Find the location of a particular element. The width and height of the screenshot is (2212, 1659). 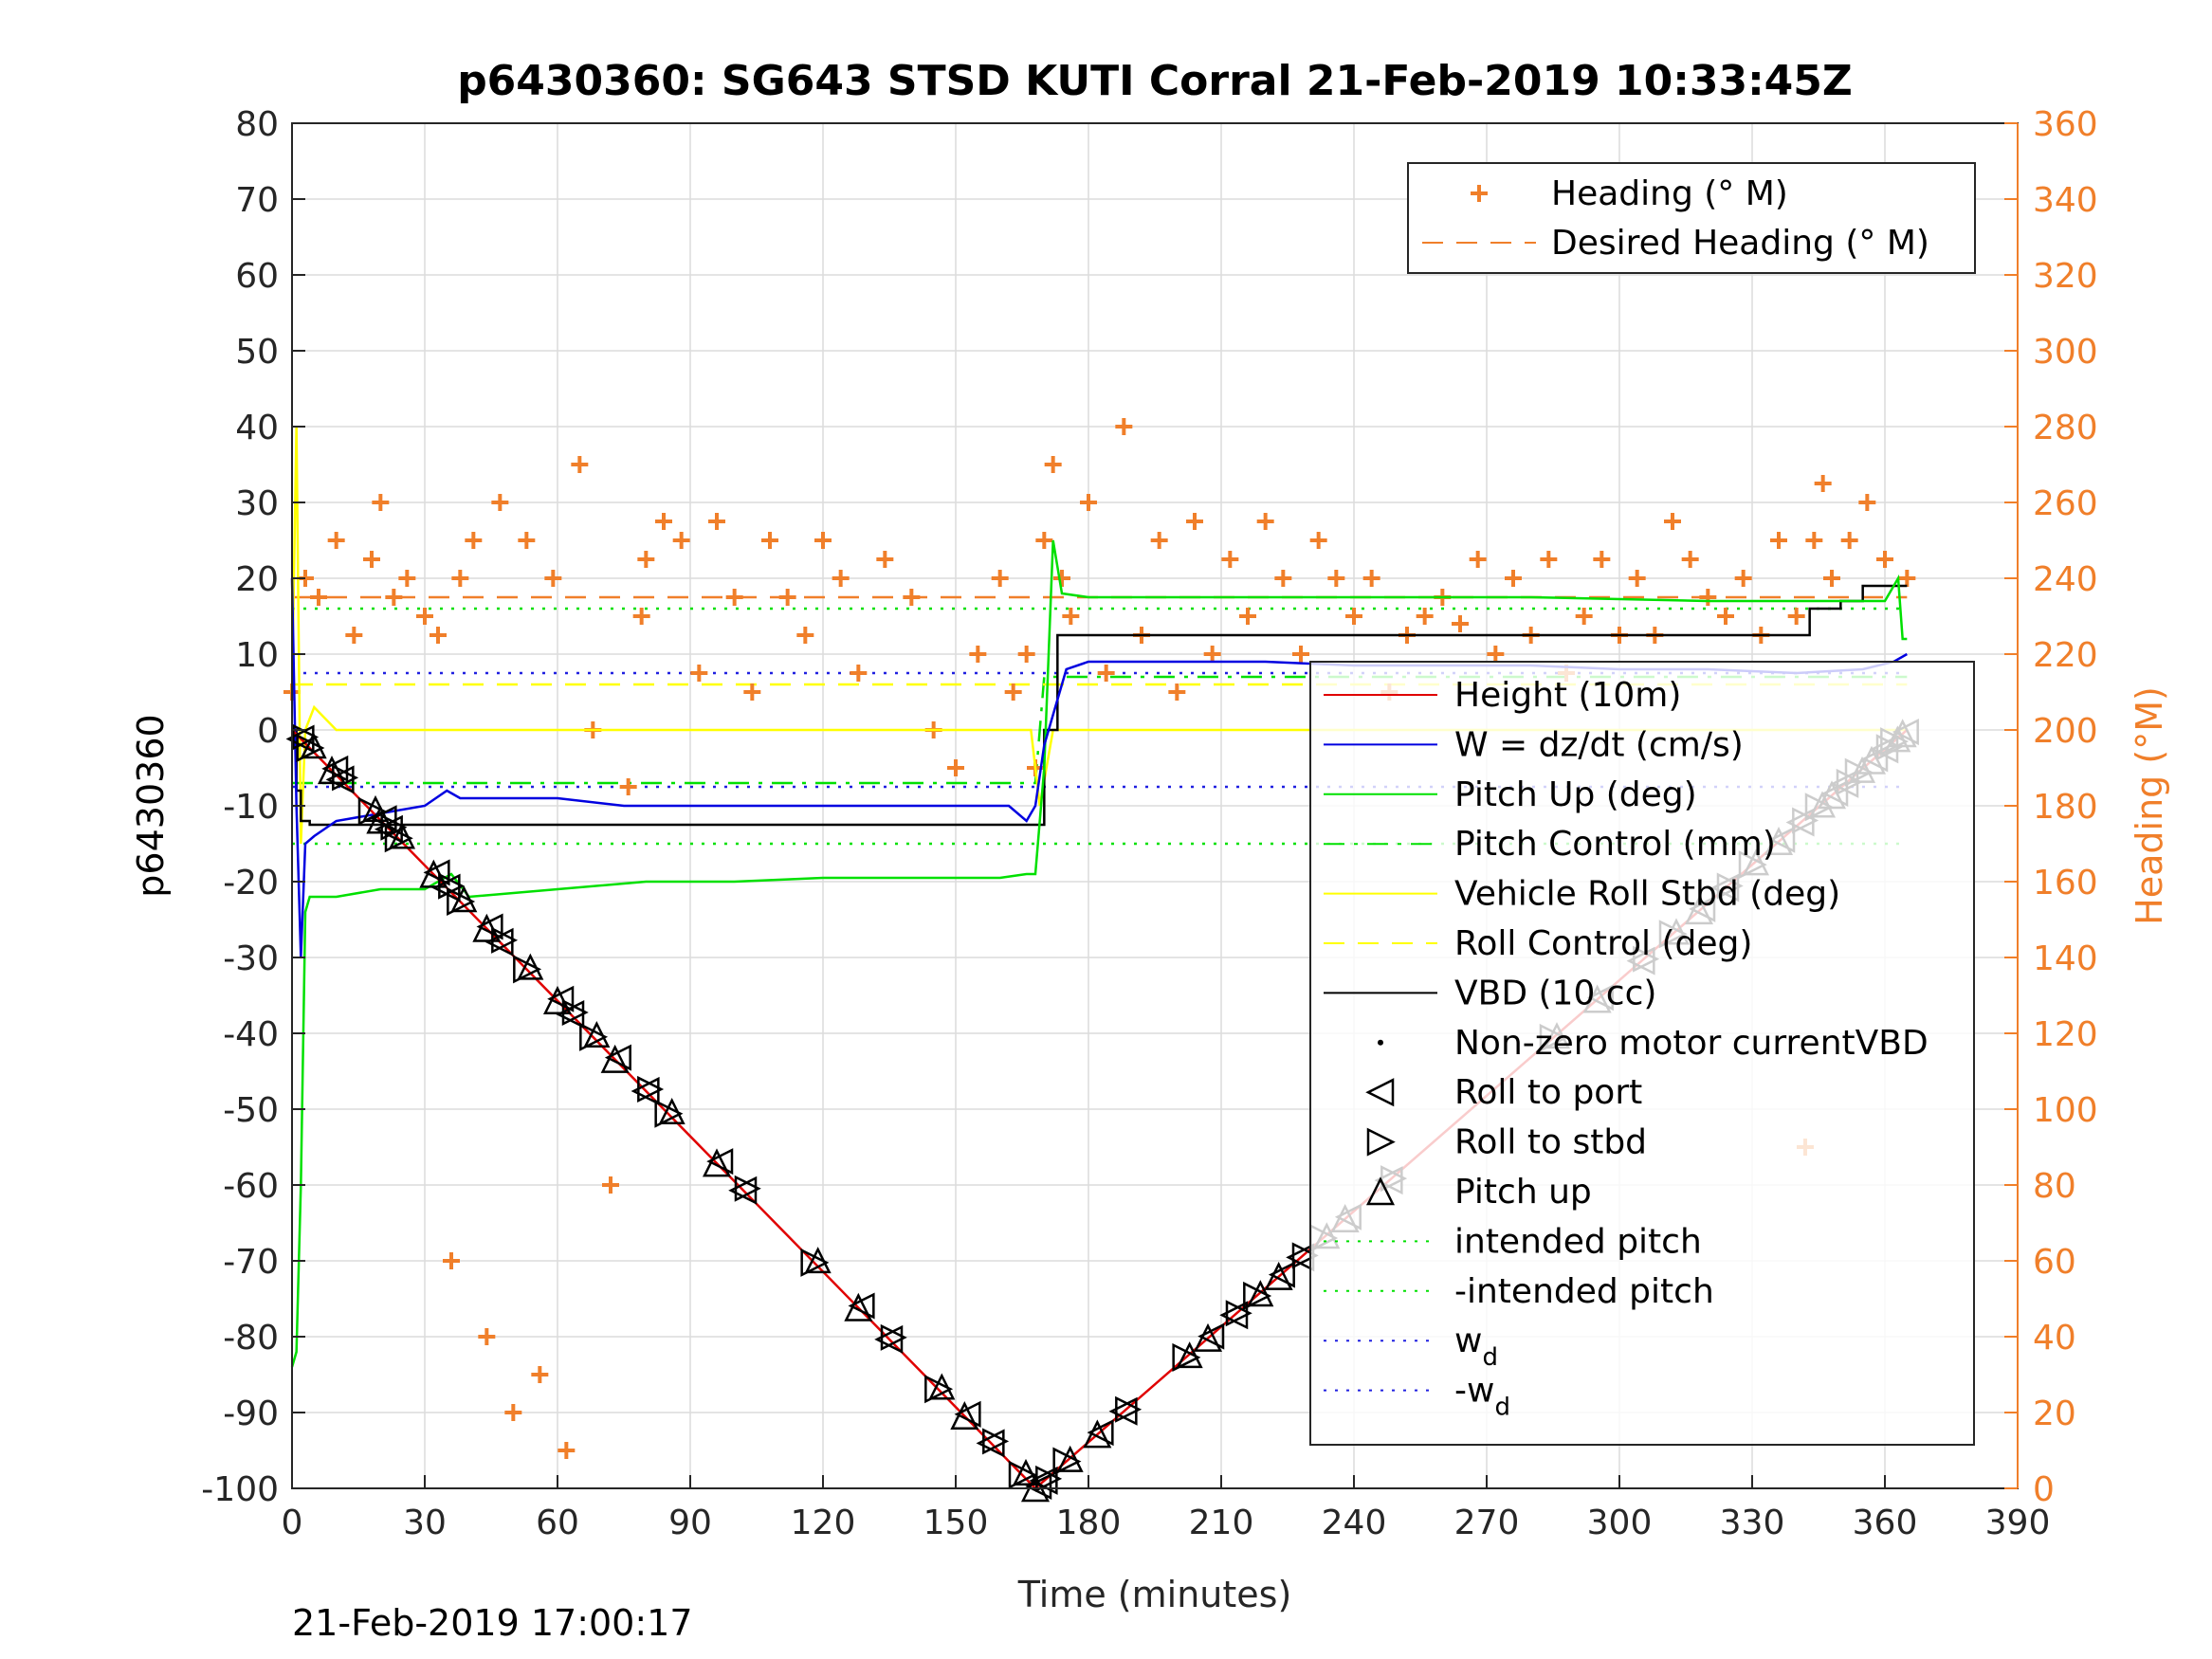

y2-tick-label: 340 is located at coordinates (2065, 200).